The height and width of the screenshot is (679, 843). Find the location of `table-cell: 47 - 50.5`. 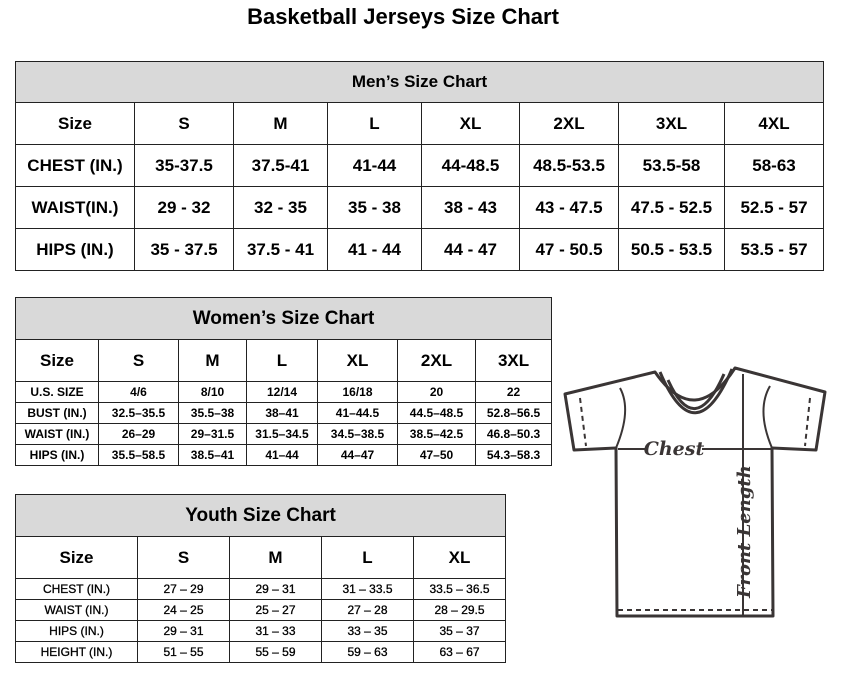

table-cell: 47 - 50.5 is located at coordinates (569, 249).